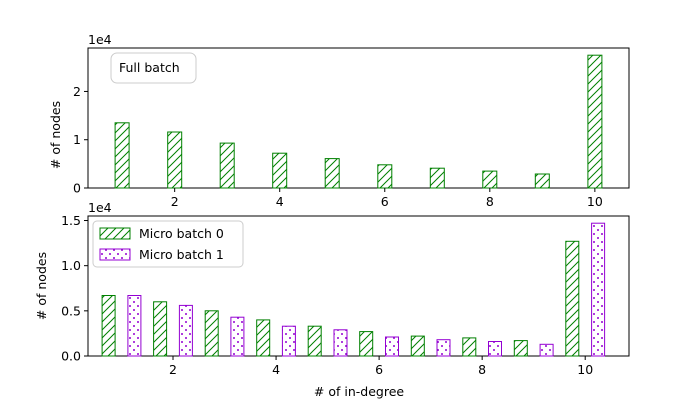  What do you see at coordinates (122, 155) in the screenshot?
I see `bar-full-batch-x1` at bounding box center [122, 155].